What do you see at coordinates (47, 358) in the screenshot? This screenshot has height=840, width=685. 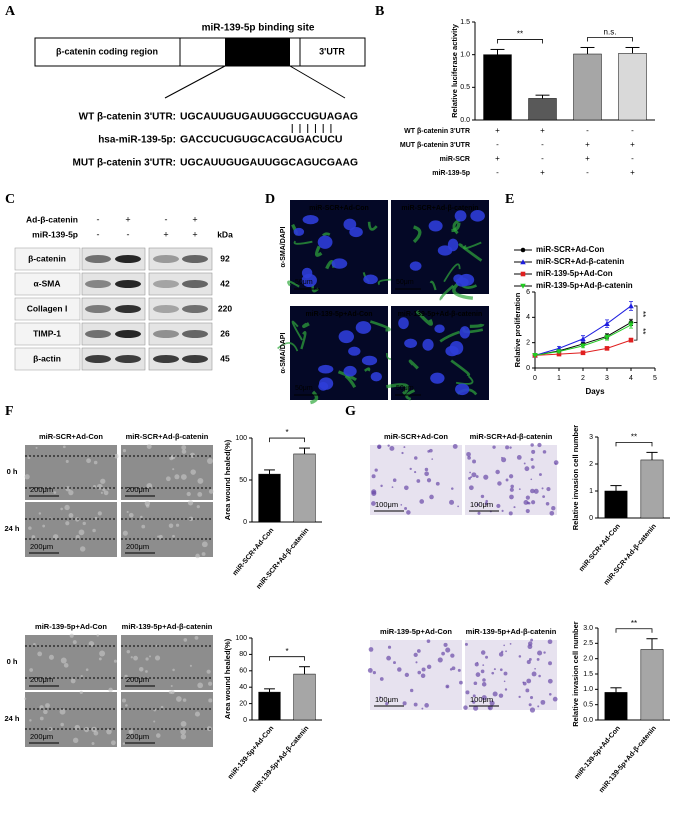 I see `protein-label: β-actin` at bounding box center [47, 358].